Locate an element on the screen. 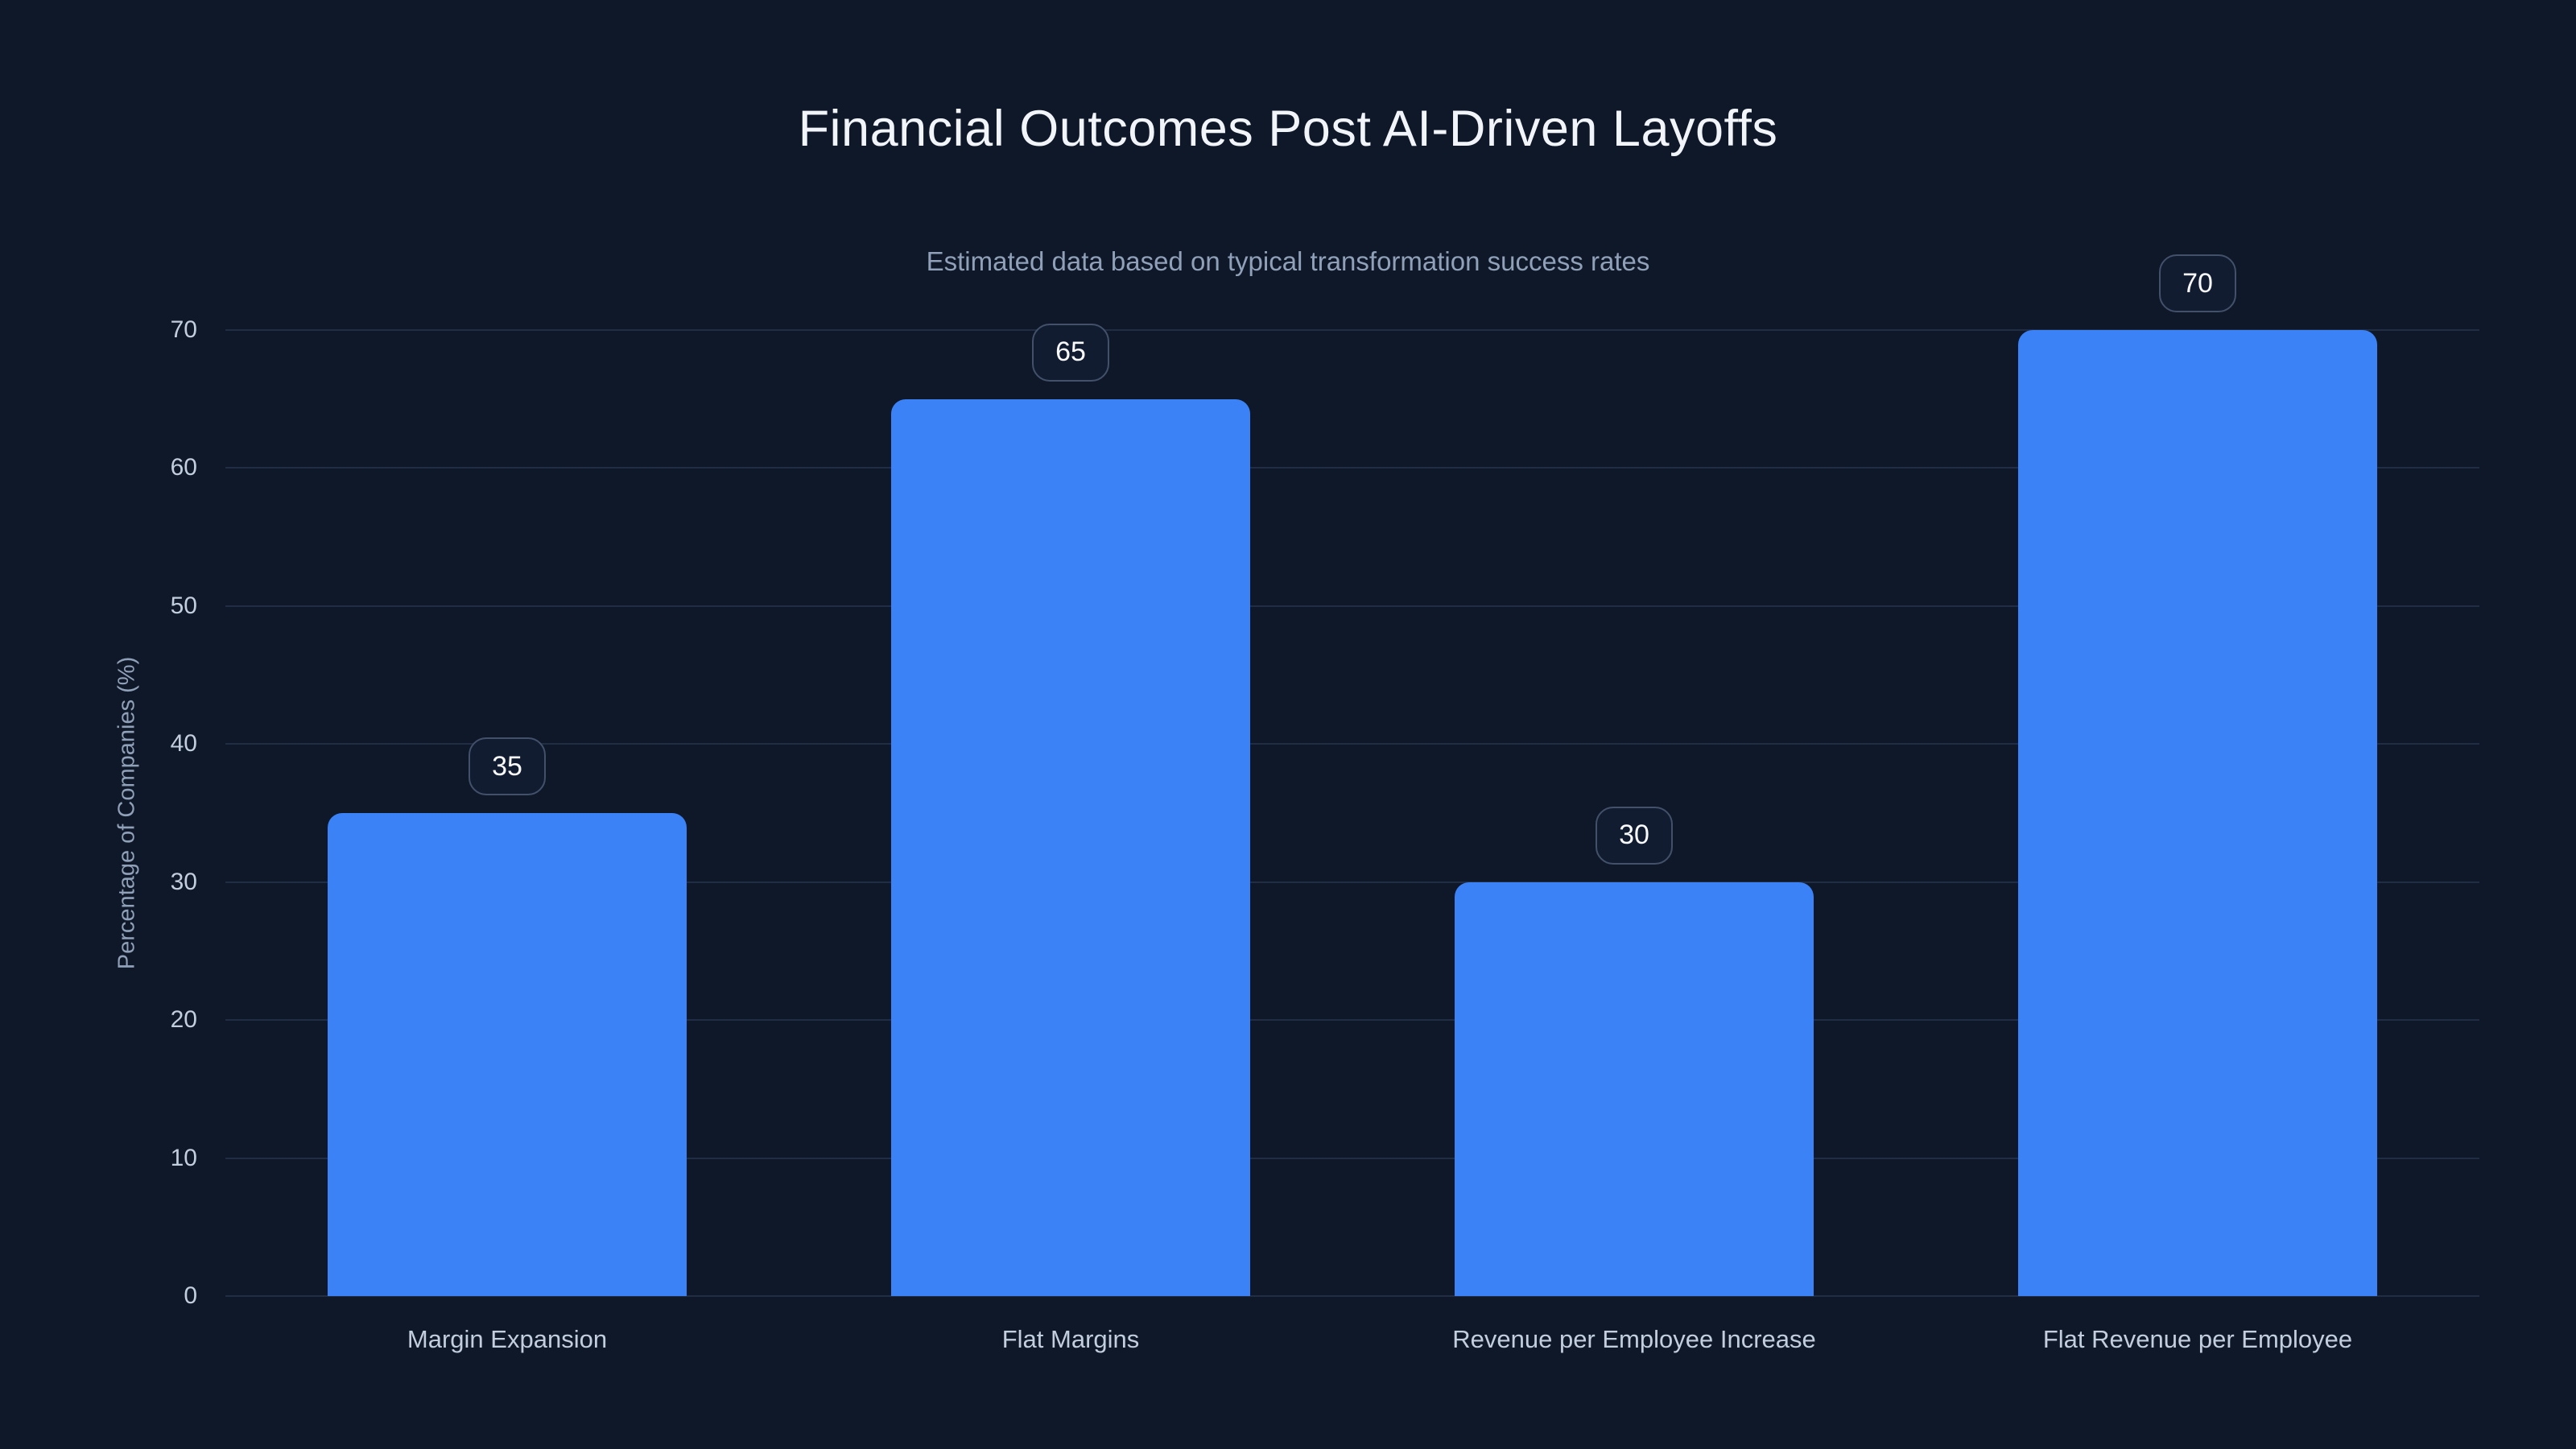  y-axis-title: Percentage of Companies (%) is located at coordinates (127, 813).